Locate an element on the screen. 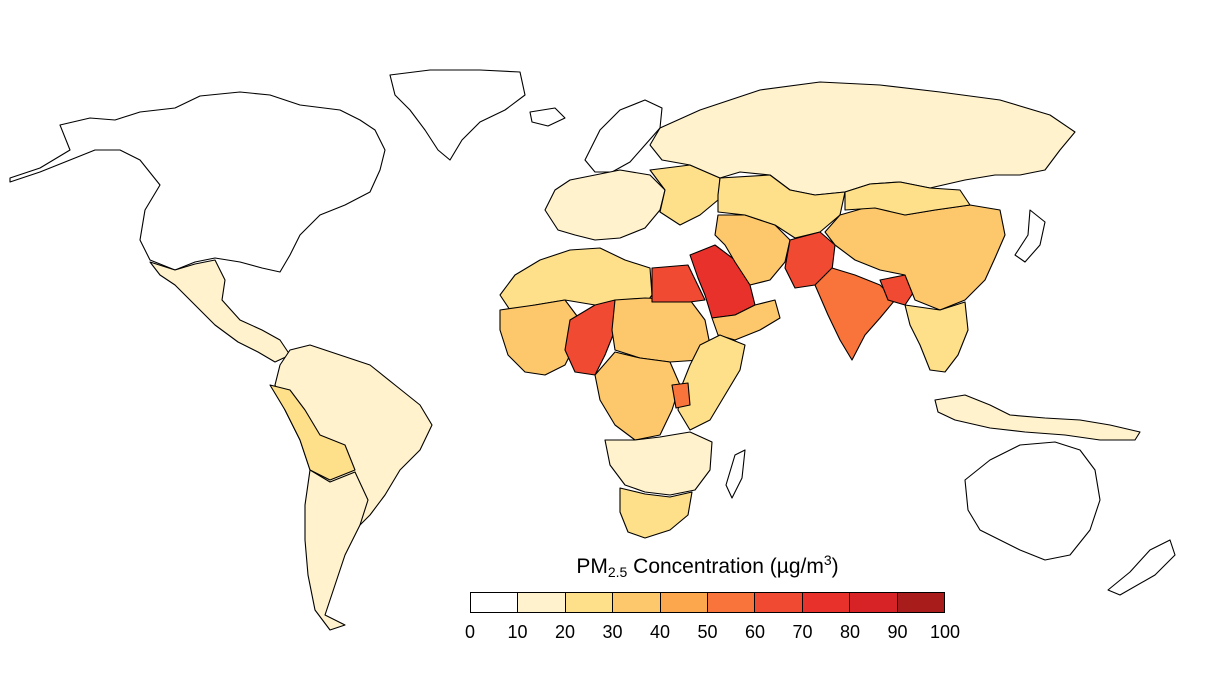 This screenshot has height=682, width=1228. legend-tick-label: 90 is located at coordinates (897, 632).